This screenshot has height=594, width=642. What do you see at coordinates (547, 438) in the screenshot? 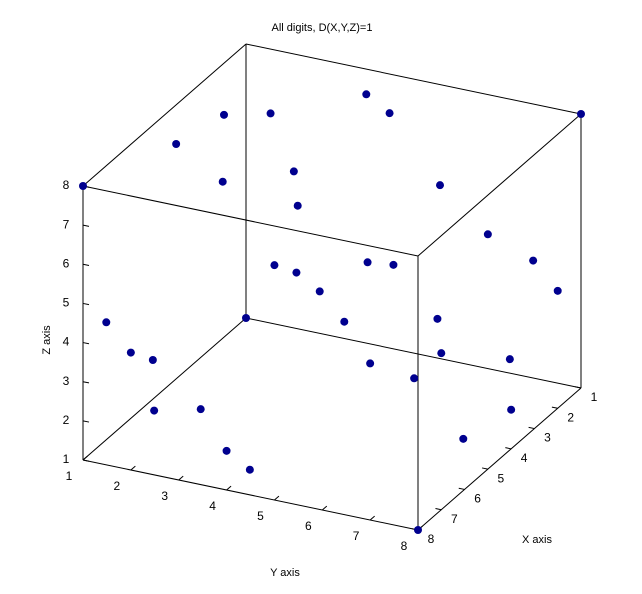
I see `x-tick-label: 3` at bounding box center [547, 438].